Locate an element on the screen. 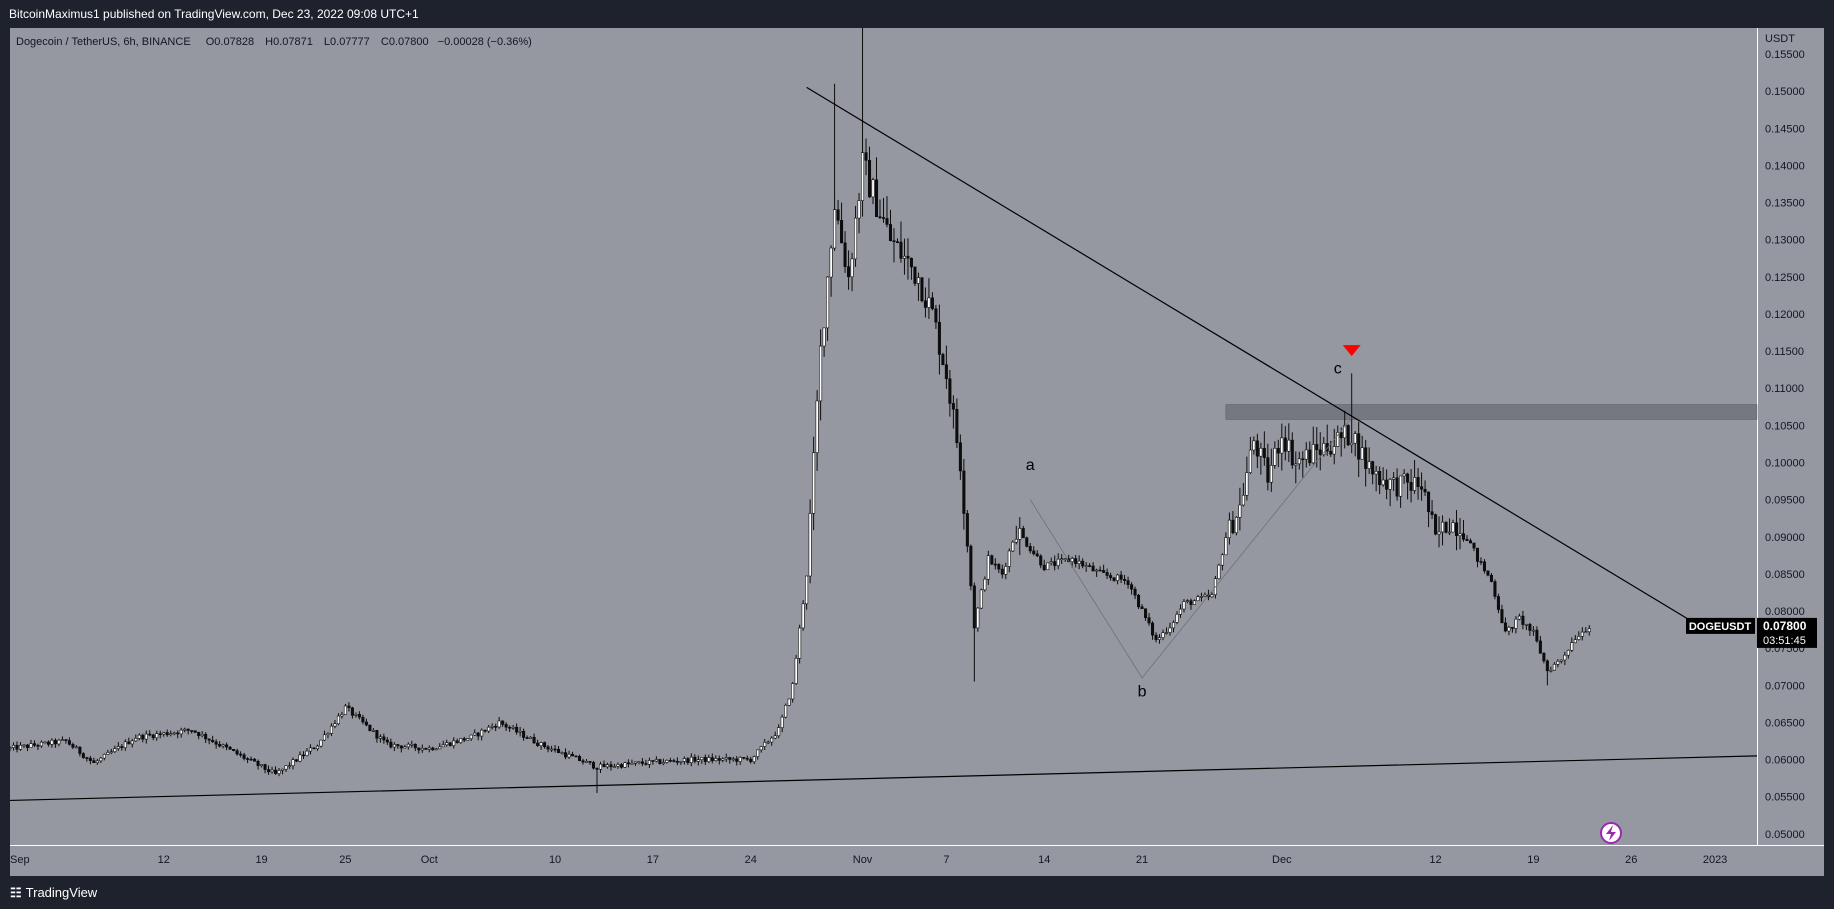 The width and height of the screenshot is (1834, 909). x-tick-label: 26 is located at coordinates (1631, 860).